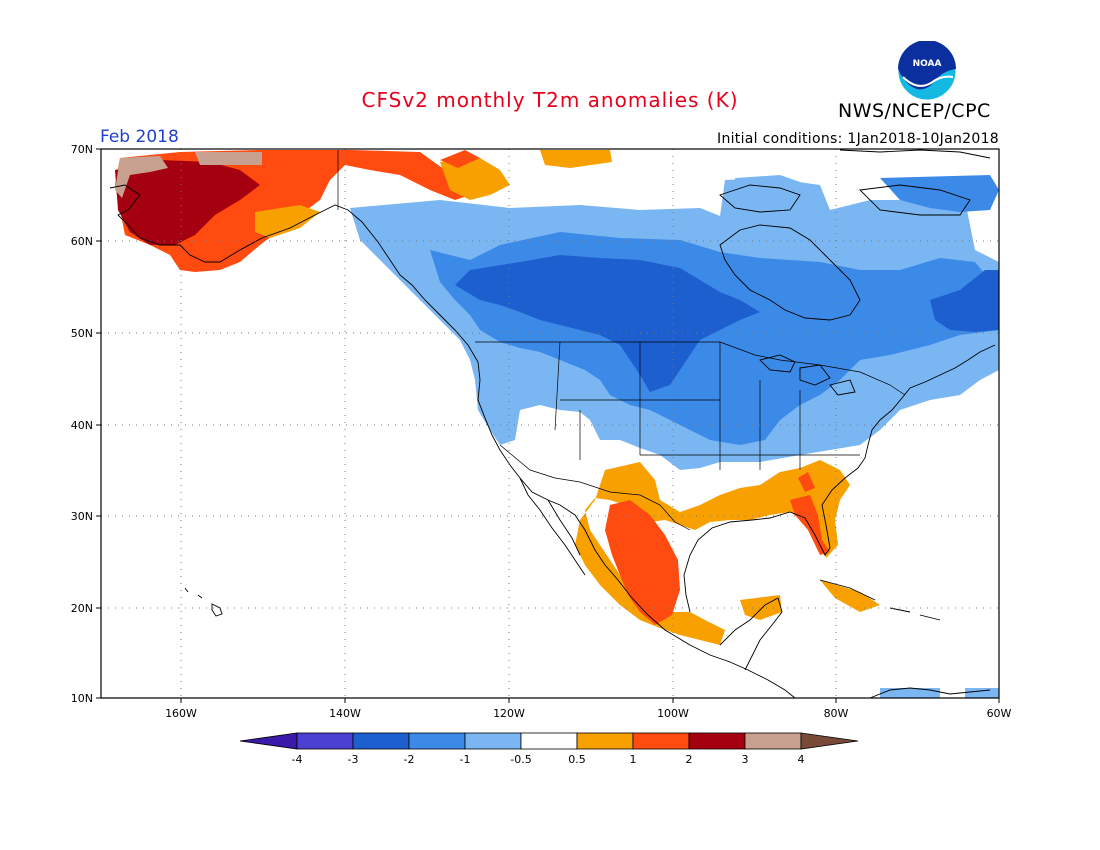 The image size is (1100, 850). What do you see at coordinates (437, 741) in the screenshot?
I see `colorbar-swatch-minus2-minus1` at bounding box center [437, 741].